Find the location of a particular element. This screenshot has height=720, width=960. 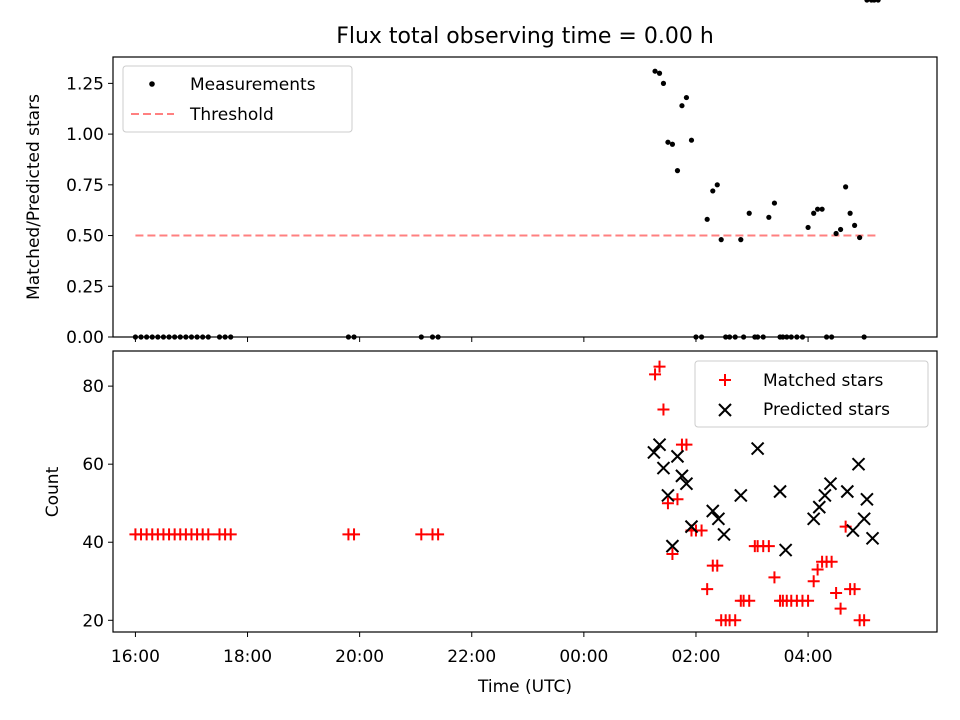

figure-title: Flux total observing time = 0.00 h is located at coordinates (525, 36).